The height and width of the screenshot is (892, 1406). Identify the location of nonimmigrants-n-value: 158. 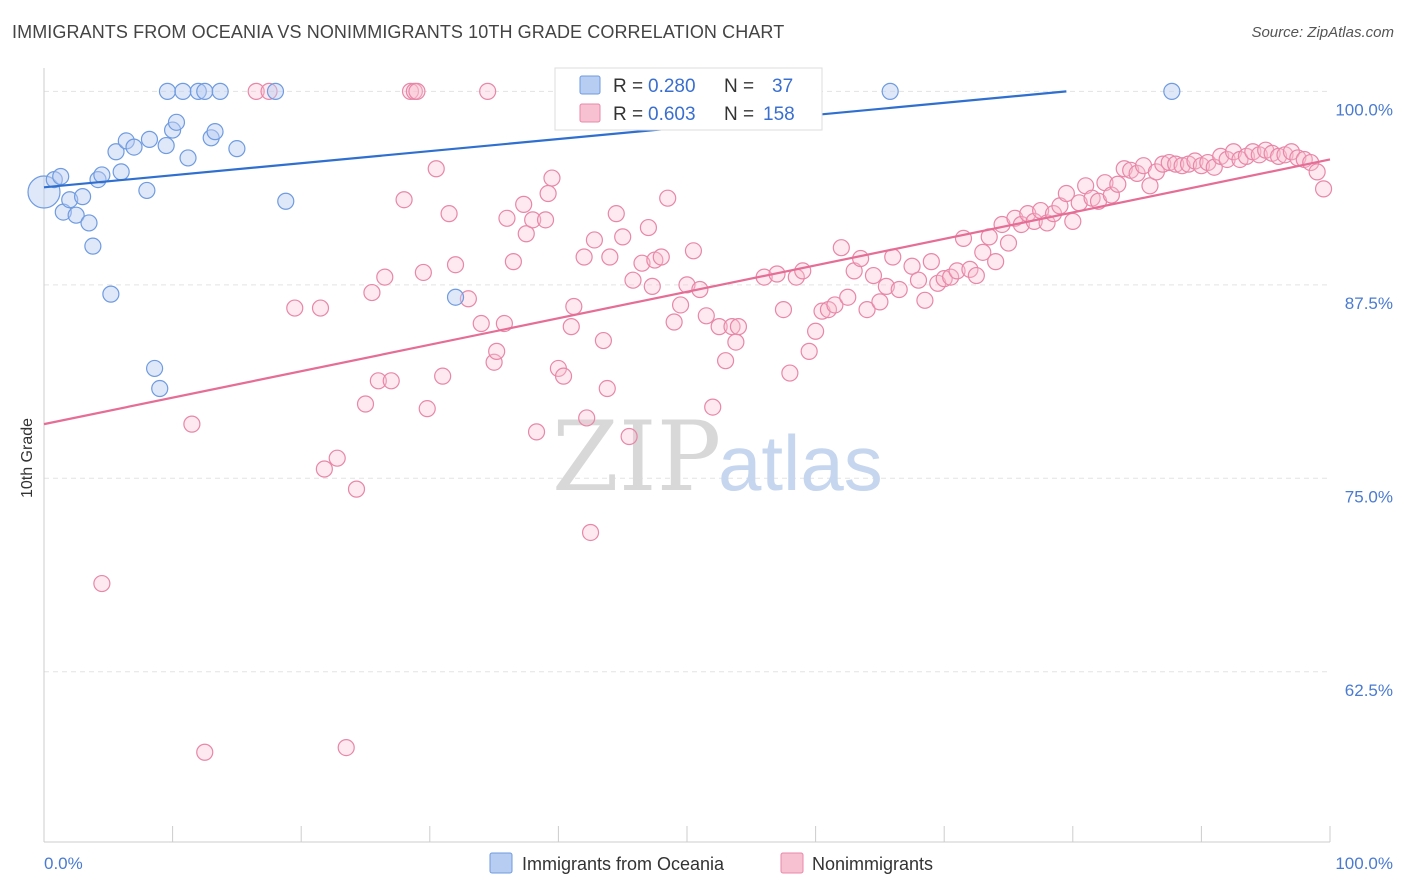
(779, 114).